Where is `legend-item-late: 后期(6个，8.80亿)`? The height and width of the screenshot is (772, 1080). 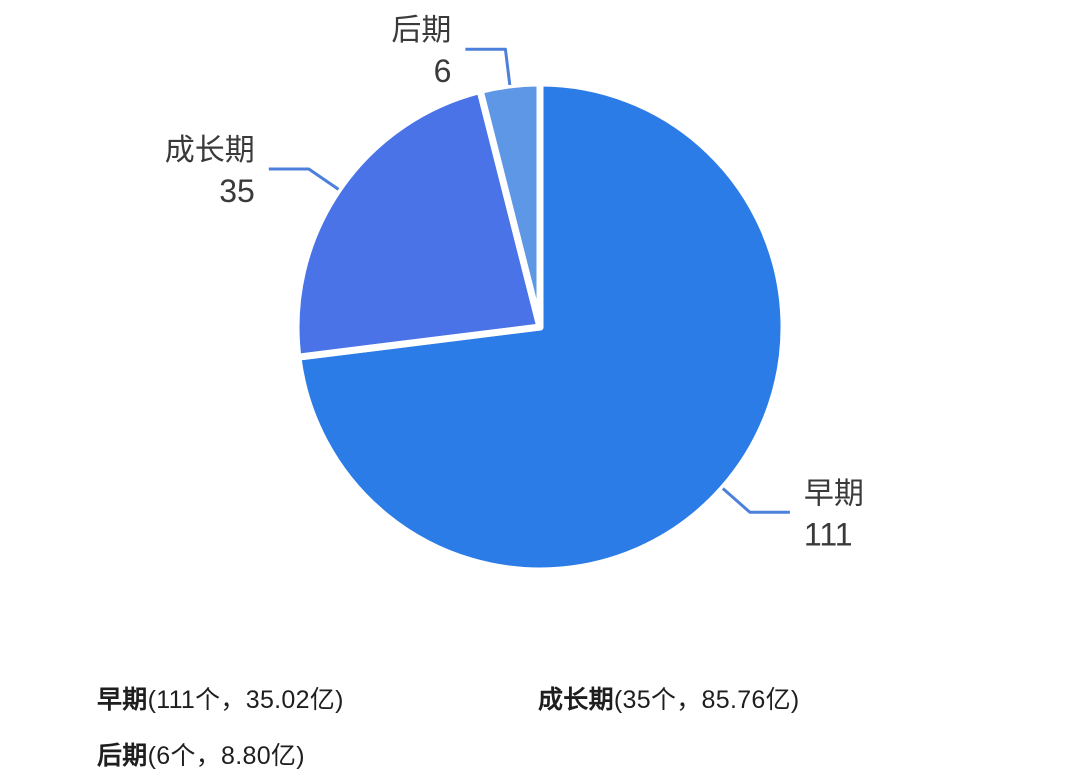
legend-item-late: 后期(6个，8.80亿) is located at coordinates (201, 754).